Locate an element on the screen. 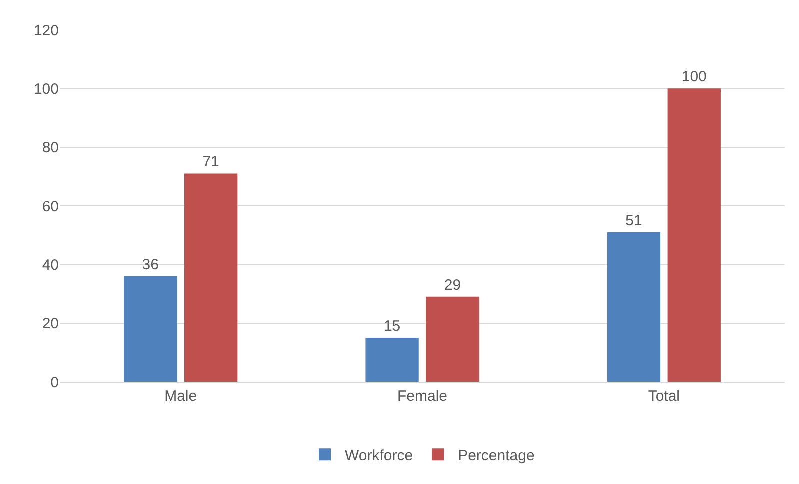 This screenshot has width=799, height=484. data-label: 100 is located at coordinates (694, 77).